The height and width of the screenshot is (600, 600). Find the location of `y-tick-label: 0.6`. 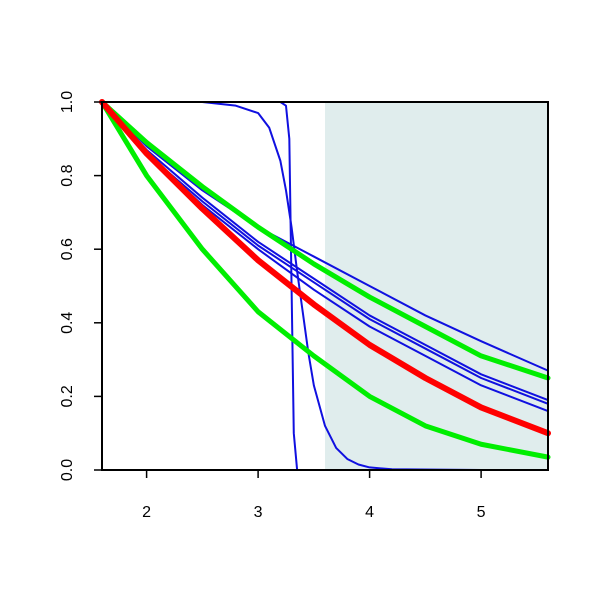

y-tick-label: 0.6 is located at coordinates (67, 249).